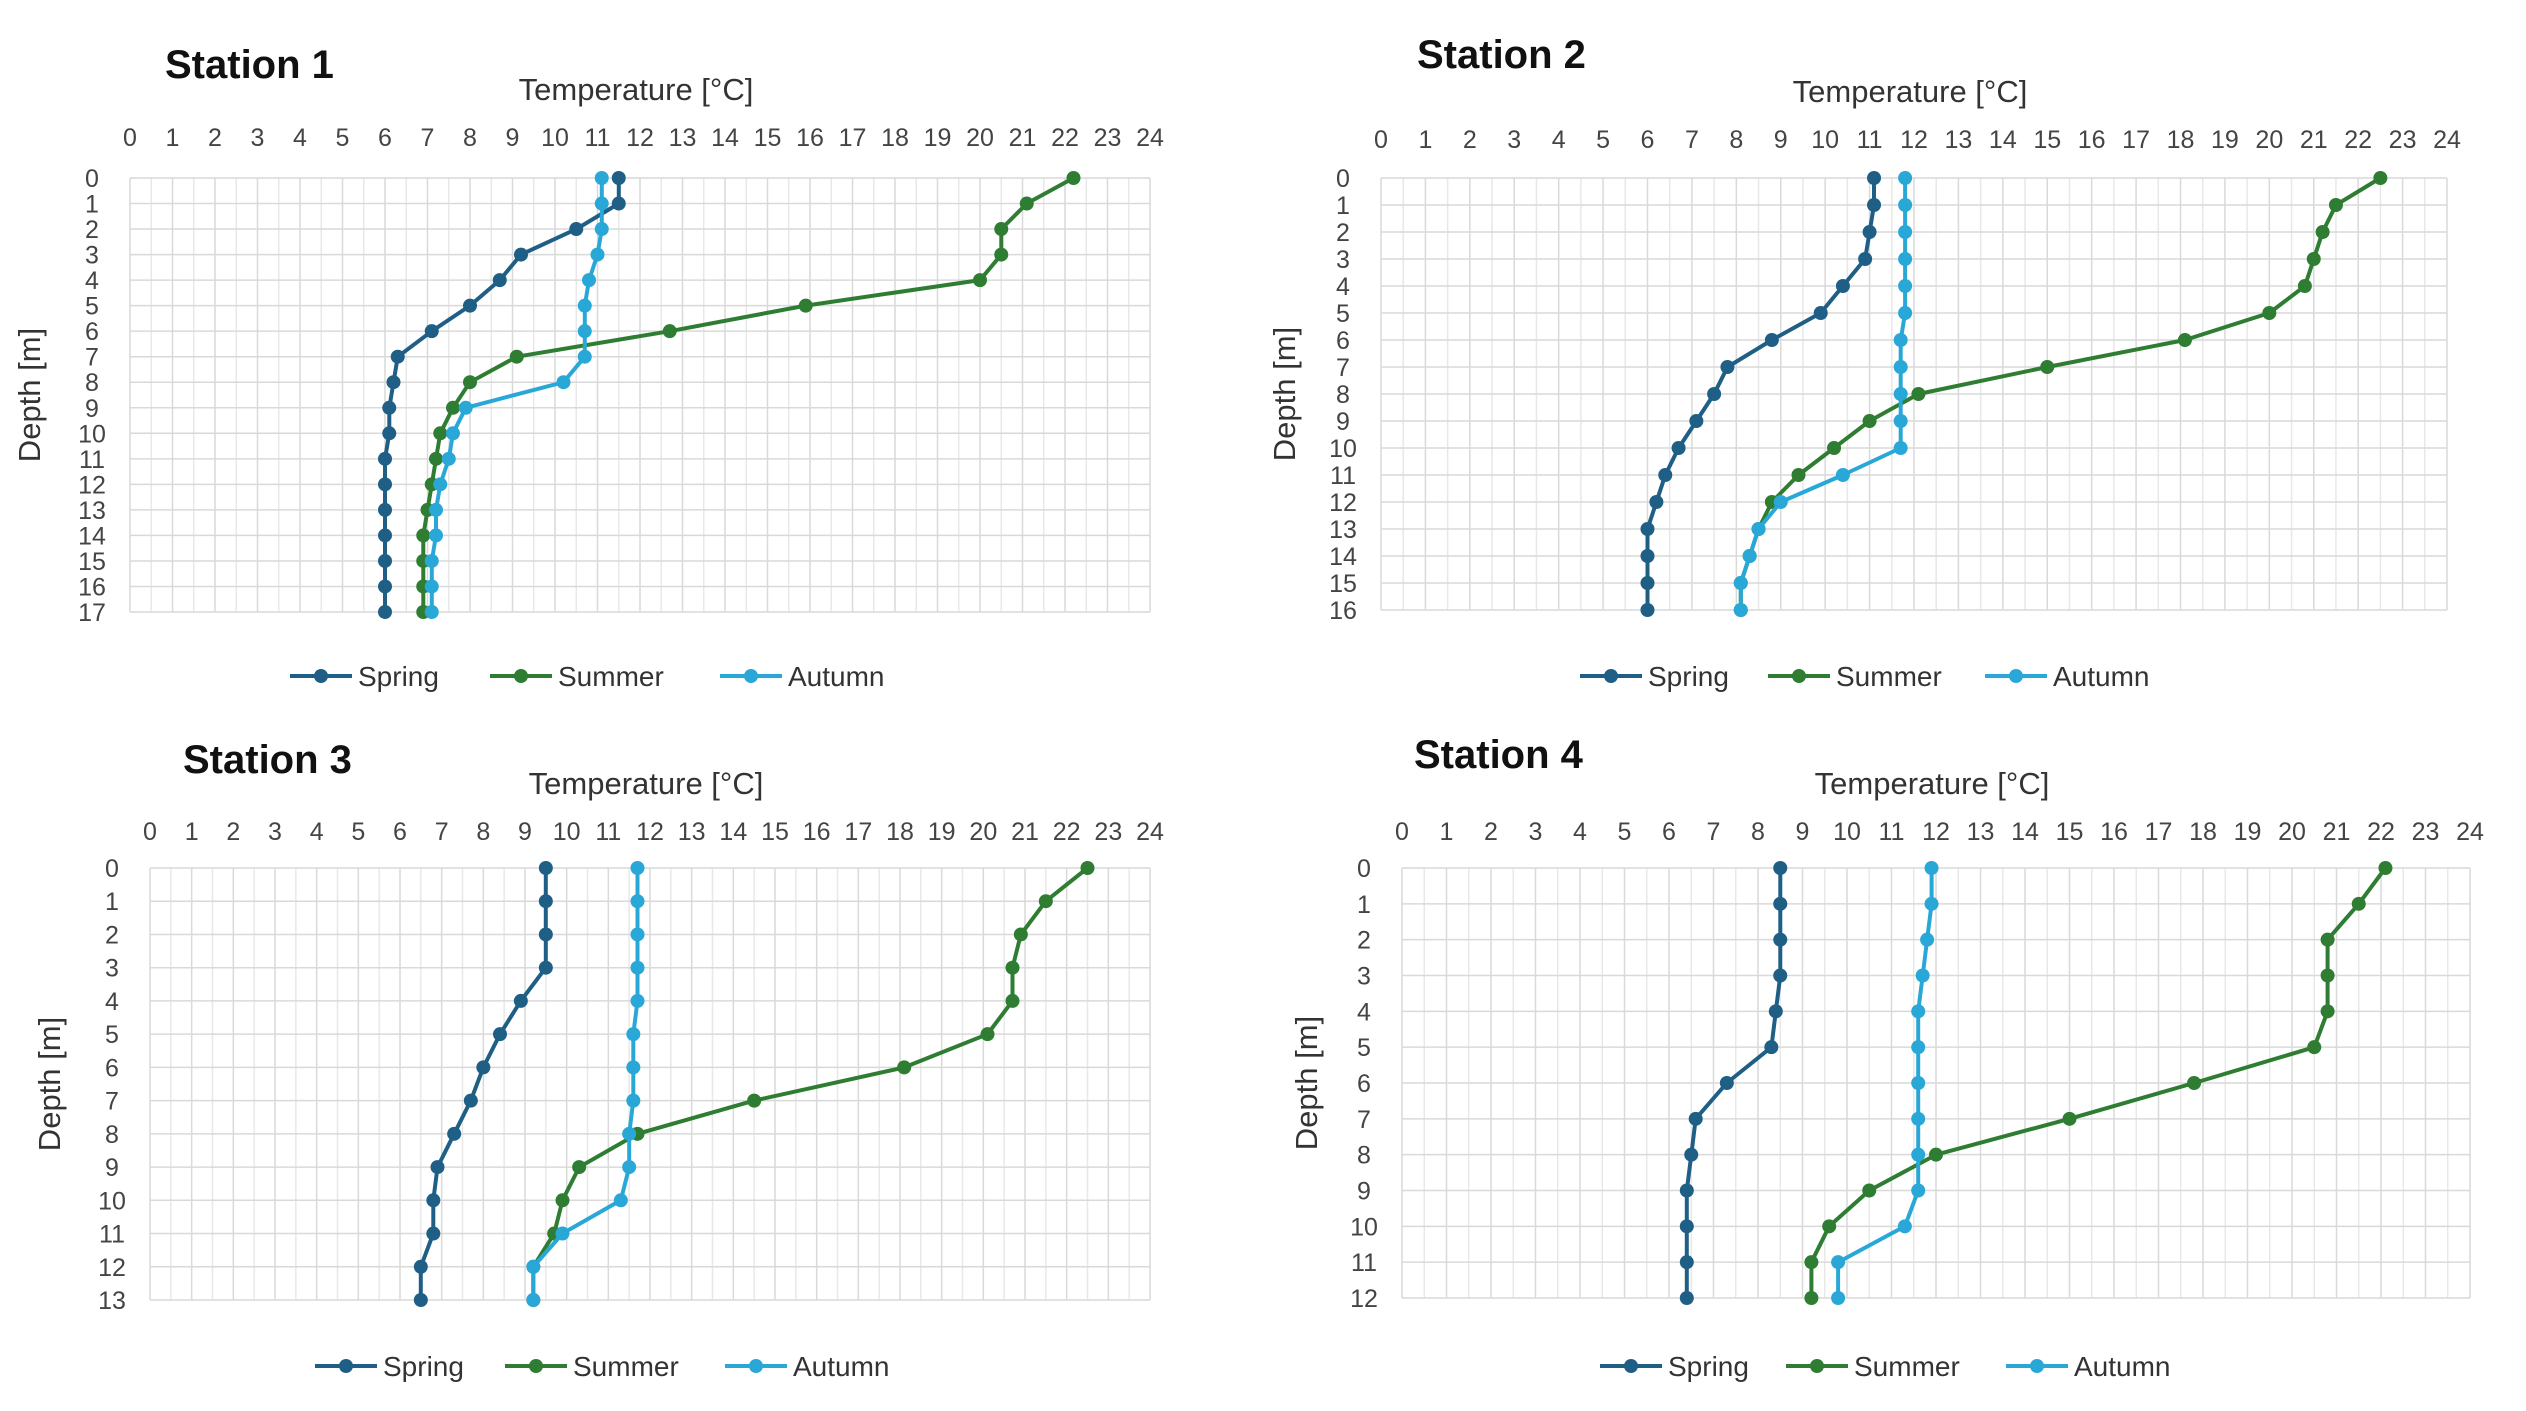 The width and height of the screenshot is (2526, 1411). Describe the element at coordinates (521, 676) in the screenshot. I see `legend-marker-summer` at that location.